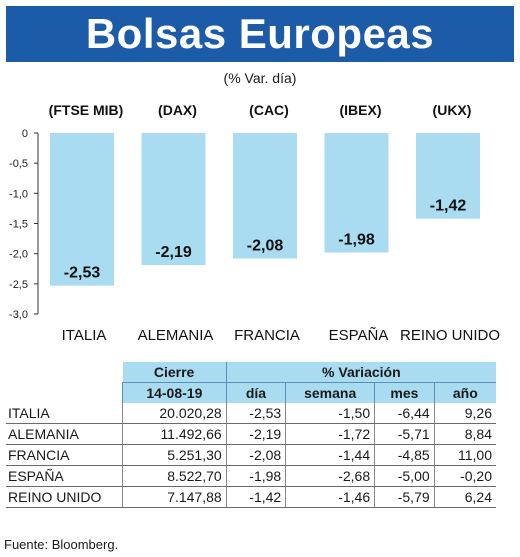 This screenshot has width=520, height=557. What do you see at coordinates (464, 392) in the screenshot?
I see `col-ano: año` at bounding box center [464, 392].